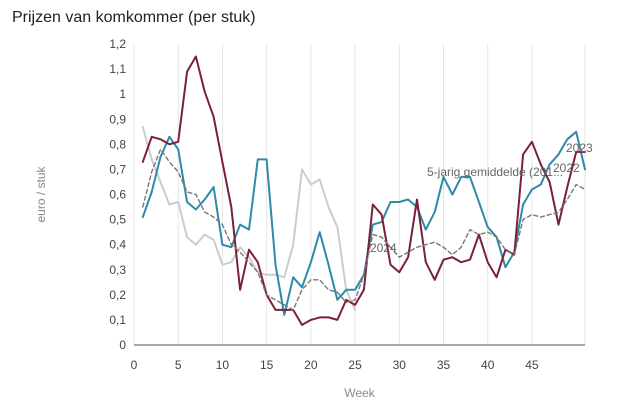 The height and width of the screenshot is (417, 626). Describe the element at coordinates (444, 365) in the screenshot. I see `x-tick-label: 35` at that location.